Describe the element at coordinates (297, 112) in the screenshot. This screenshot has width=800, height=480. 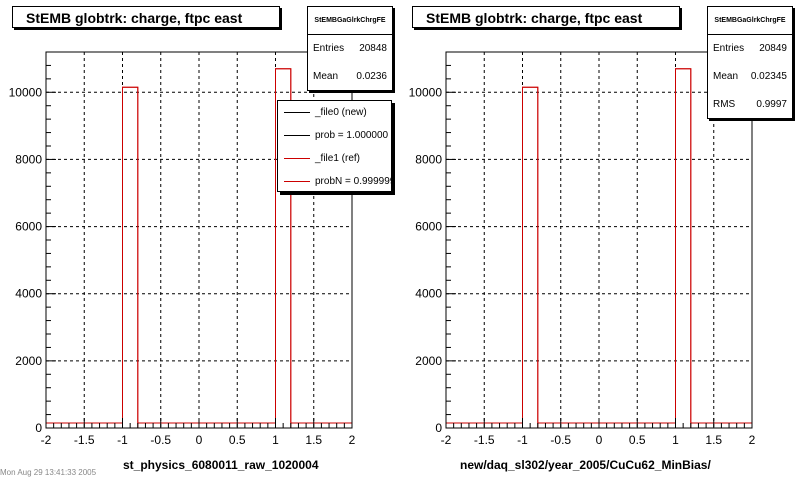
I see `legend-line-file0` at that location.